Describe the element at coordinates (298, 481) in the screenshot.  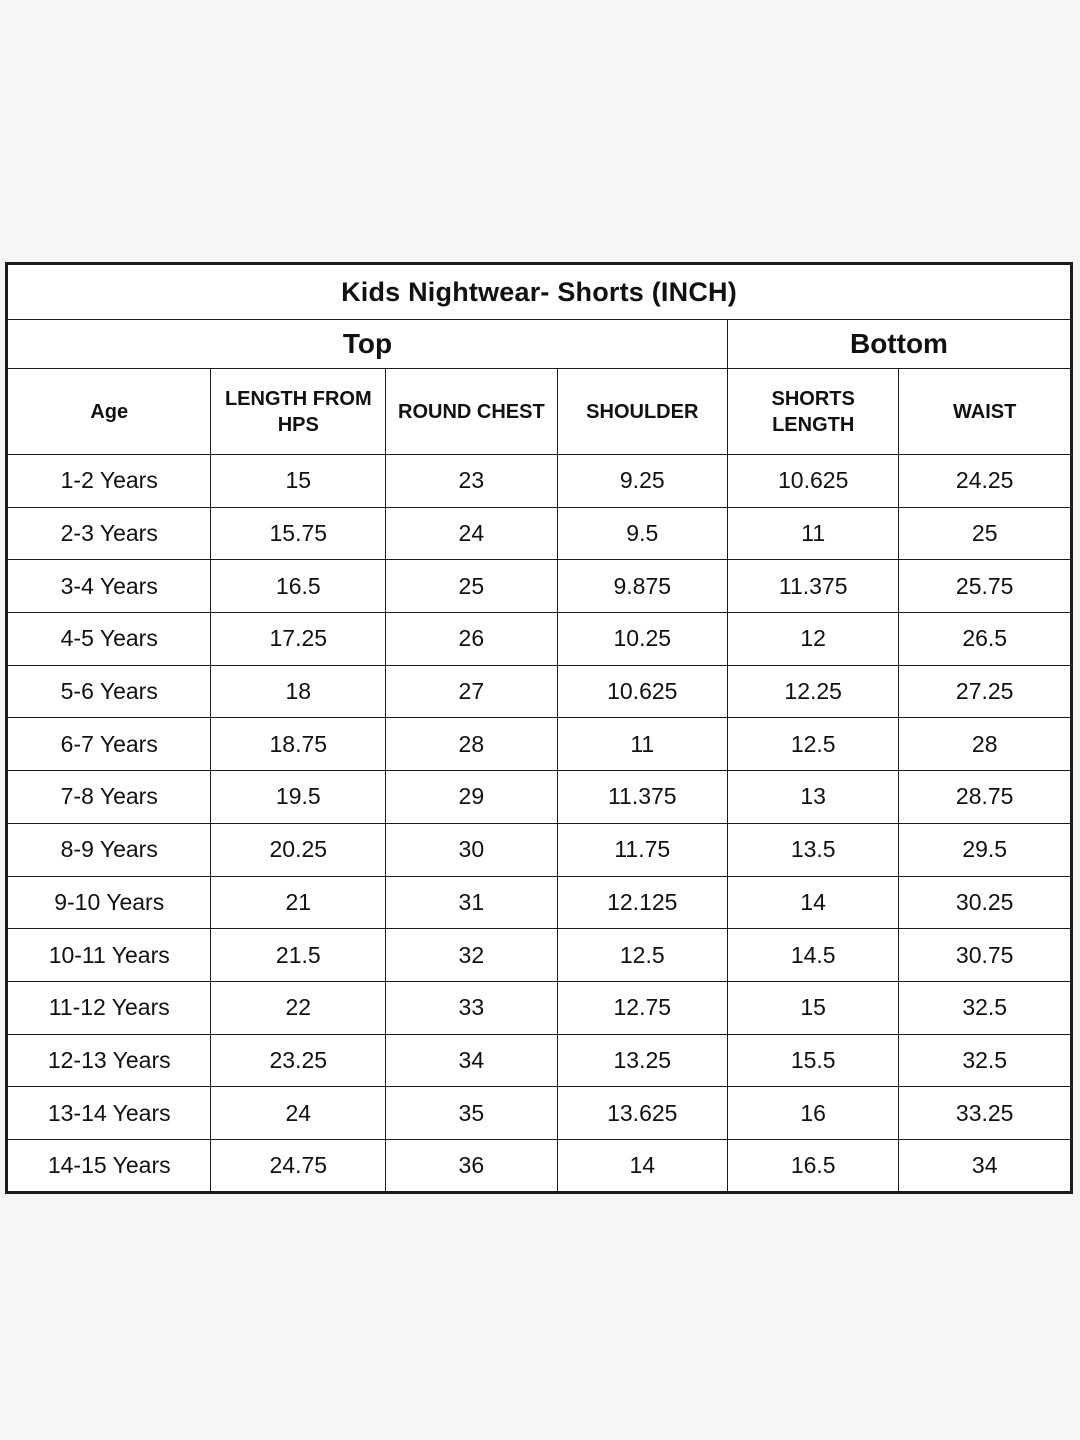
I see `cell-length-from-hps: 15` at that location.